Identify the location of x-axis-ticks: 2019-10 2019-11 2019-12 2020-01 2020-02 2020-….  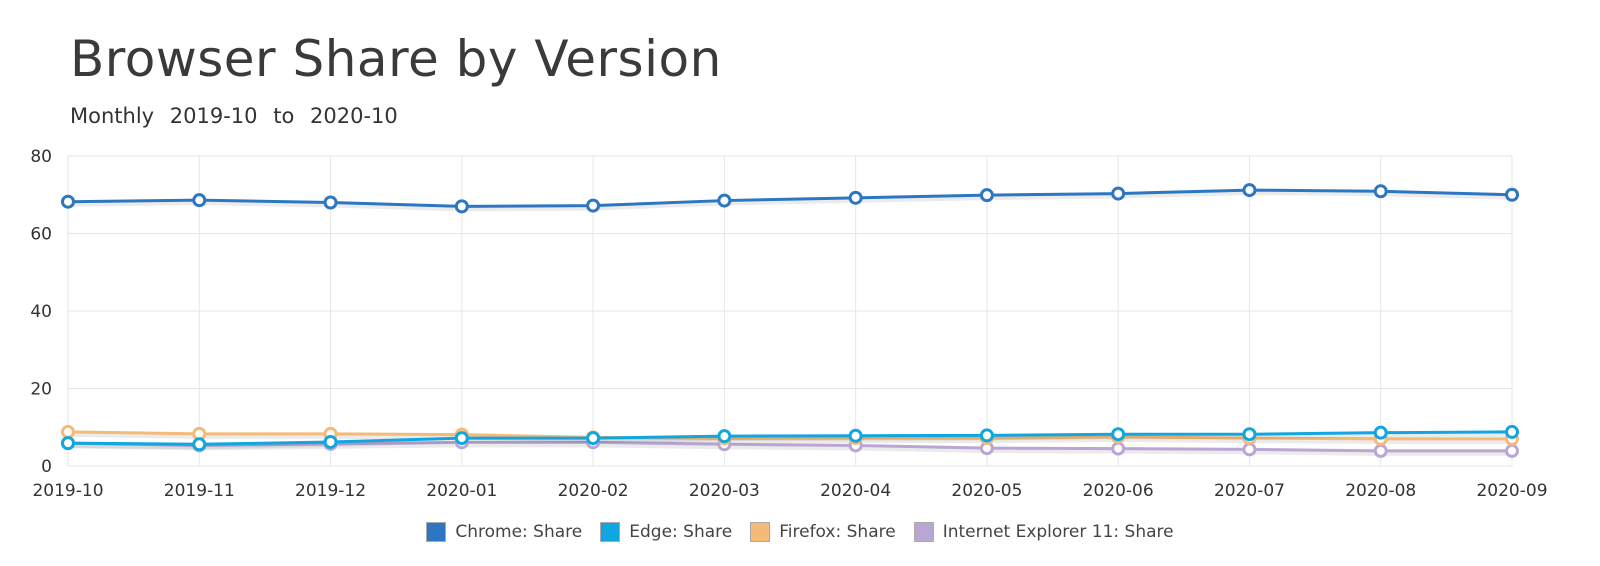
(789, 491).